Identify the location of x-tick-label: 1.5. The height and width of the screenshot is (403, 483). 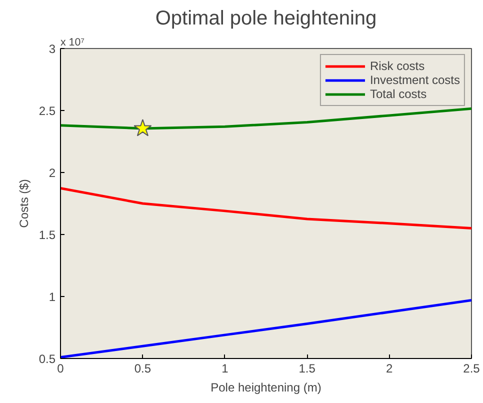
(307, 369).